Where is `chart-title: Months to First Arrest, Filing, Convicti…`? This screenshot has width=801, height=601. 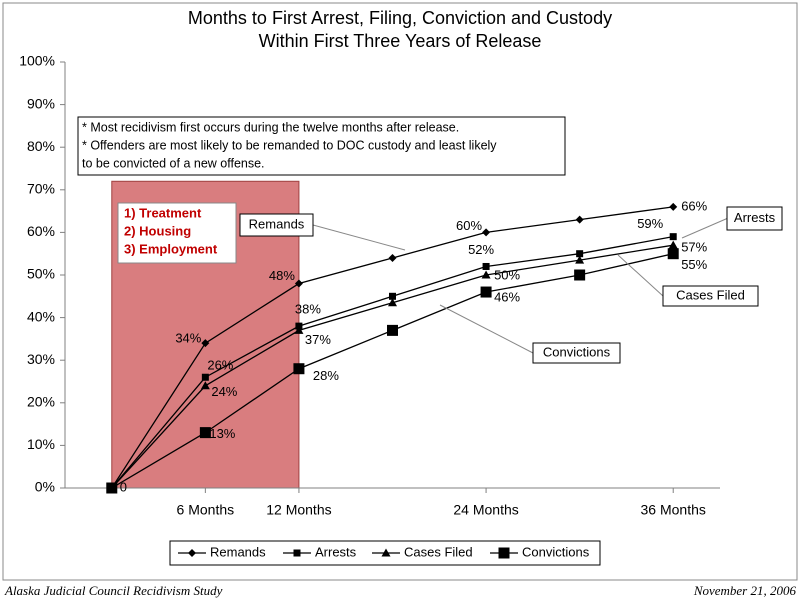
chart-title: Months to First Arrest, Filing, Convicti… is located at coordinates (400, 18).